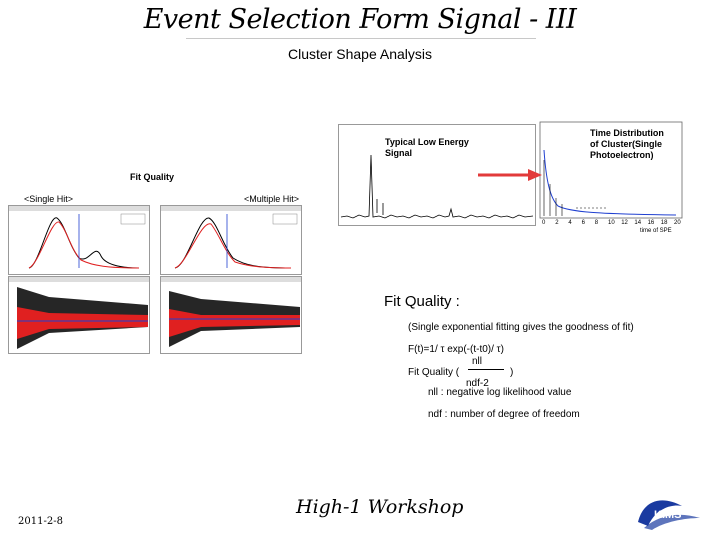 The image size is (720, 540). What do you see at coordinates (656, 231) in the screenshot?
I see `time-distribution-x-label: time of SPE` at bounding box center [656, 231].